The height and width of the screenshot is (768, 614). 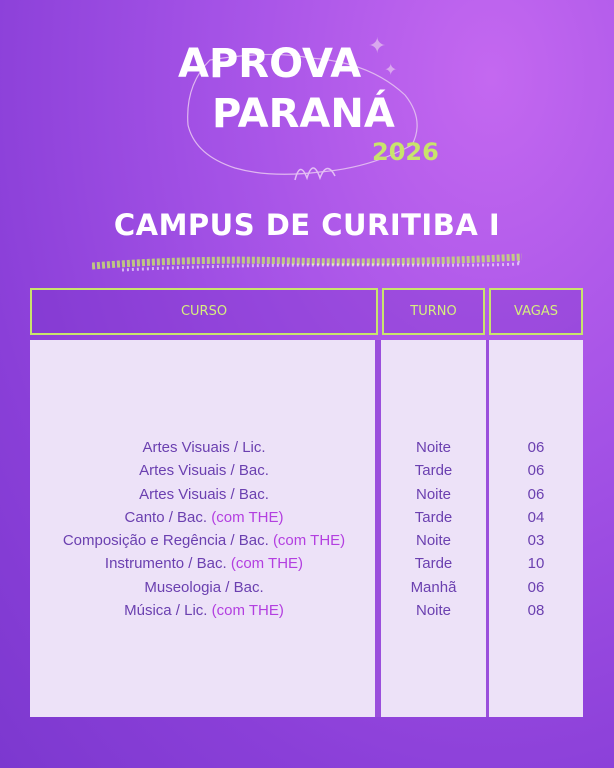 I want to click on column-vagas, so click(x=536, y=528).